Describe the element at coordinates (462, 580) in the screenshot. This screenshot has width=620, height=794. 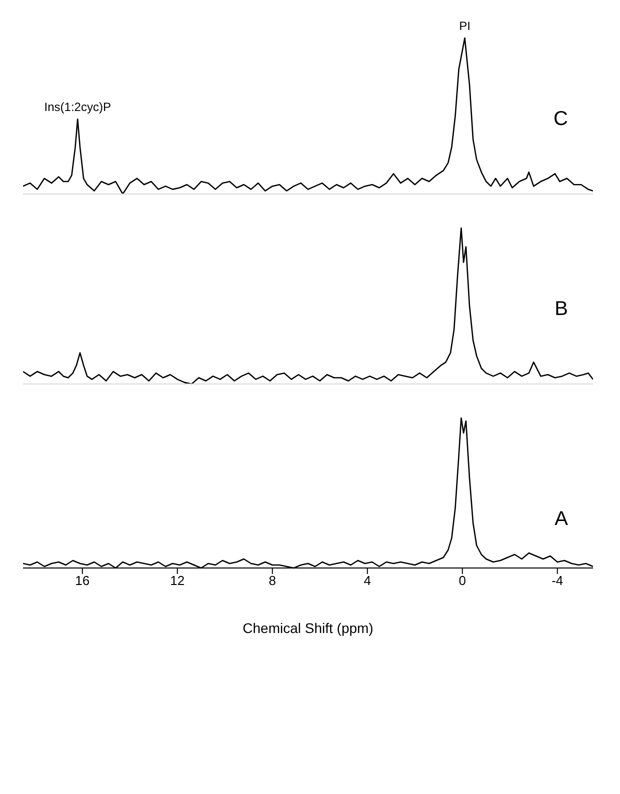
I see `x-tick-label: 0` at that location.